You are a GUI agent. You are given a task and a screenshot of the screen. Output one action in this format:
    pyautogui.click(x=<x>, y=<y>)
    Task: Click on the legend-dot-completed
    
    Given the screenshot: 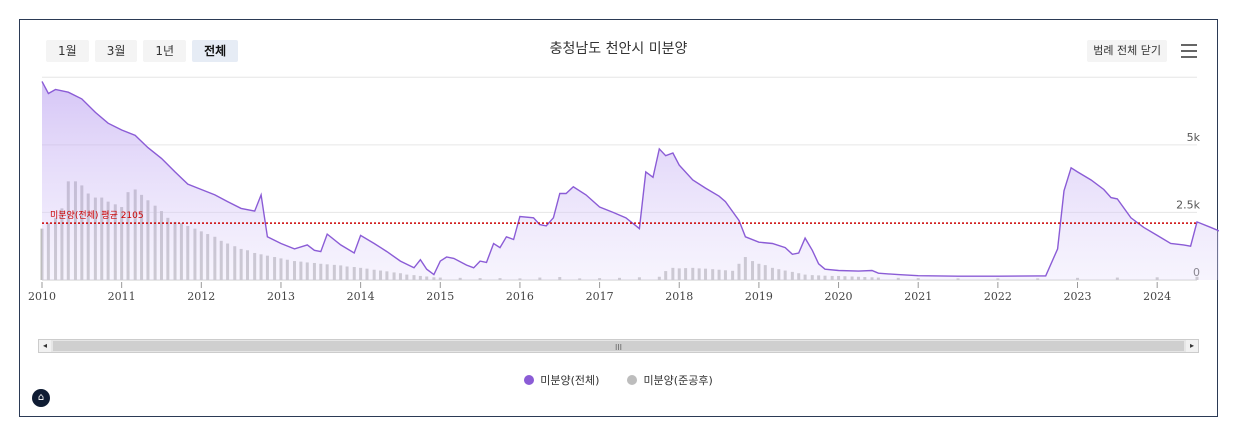 What is the action you would take?
    pyautogui.click(x=632, y=380)
    